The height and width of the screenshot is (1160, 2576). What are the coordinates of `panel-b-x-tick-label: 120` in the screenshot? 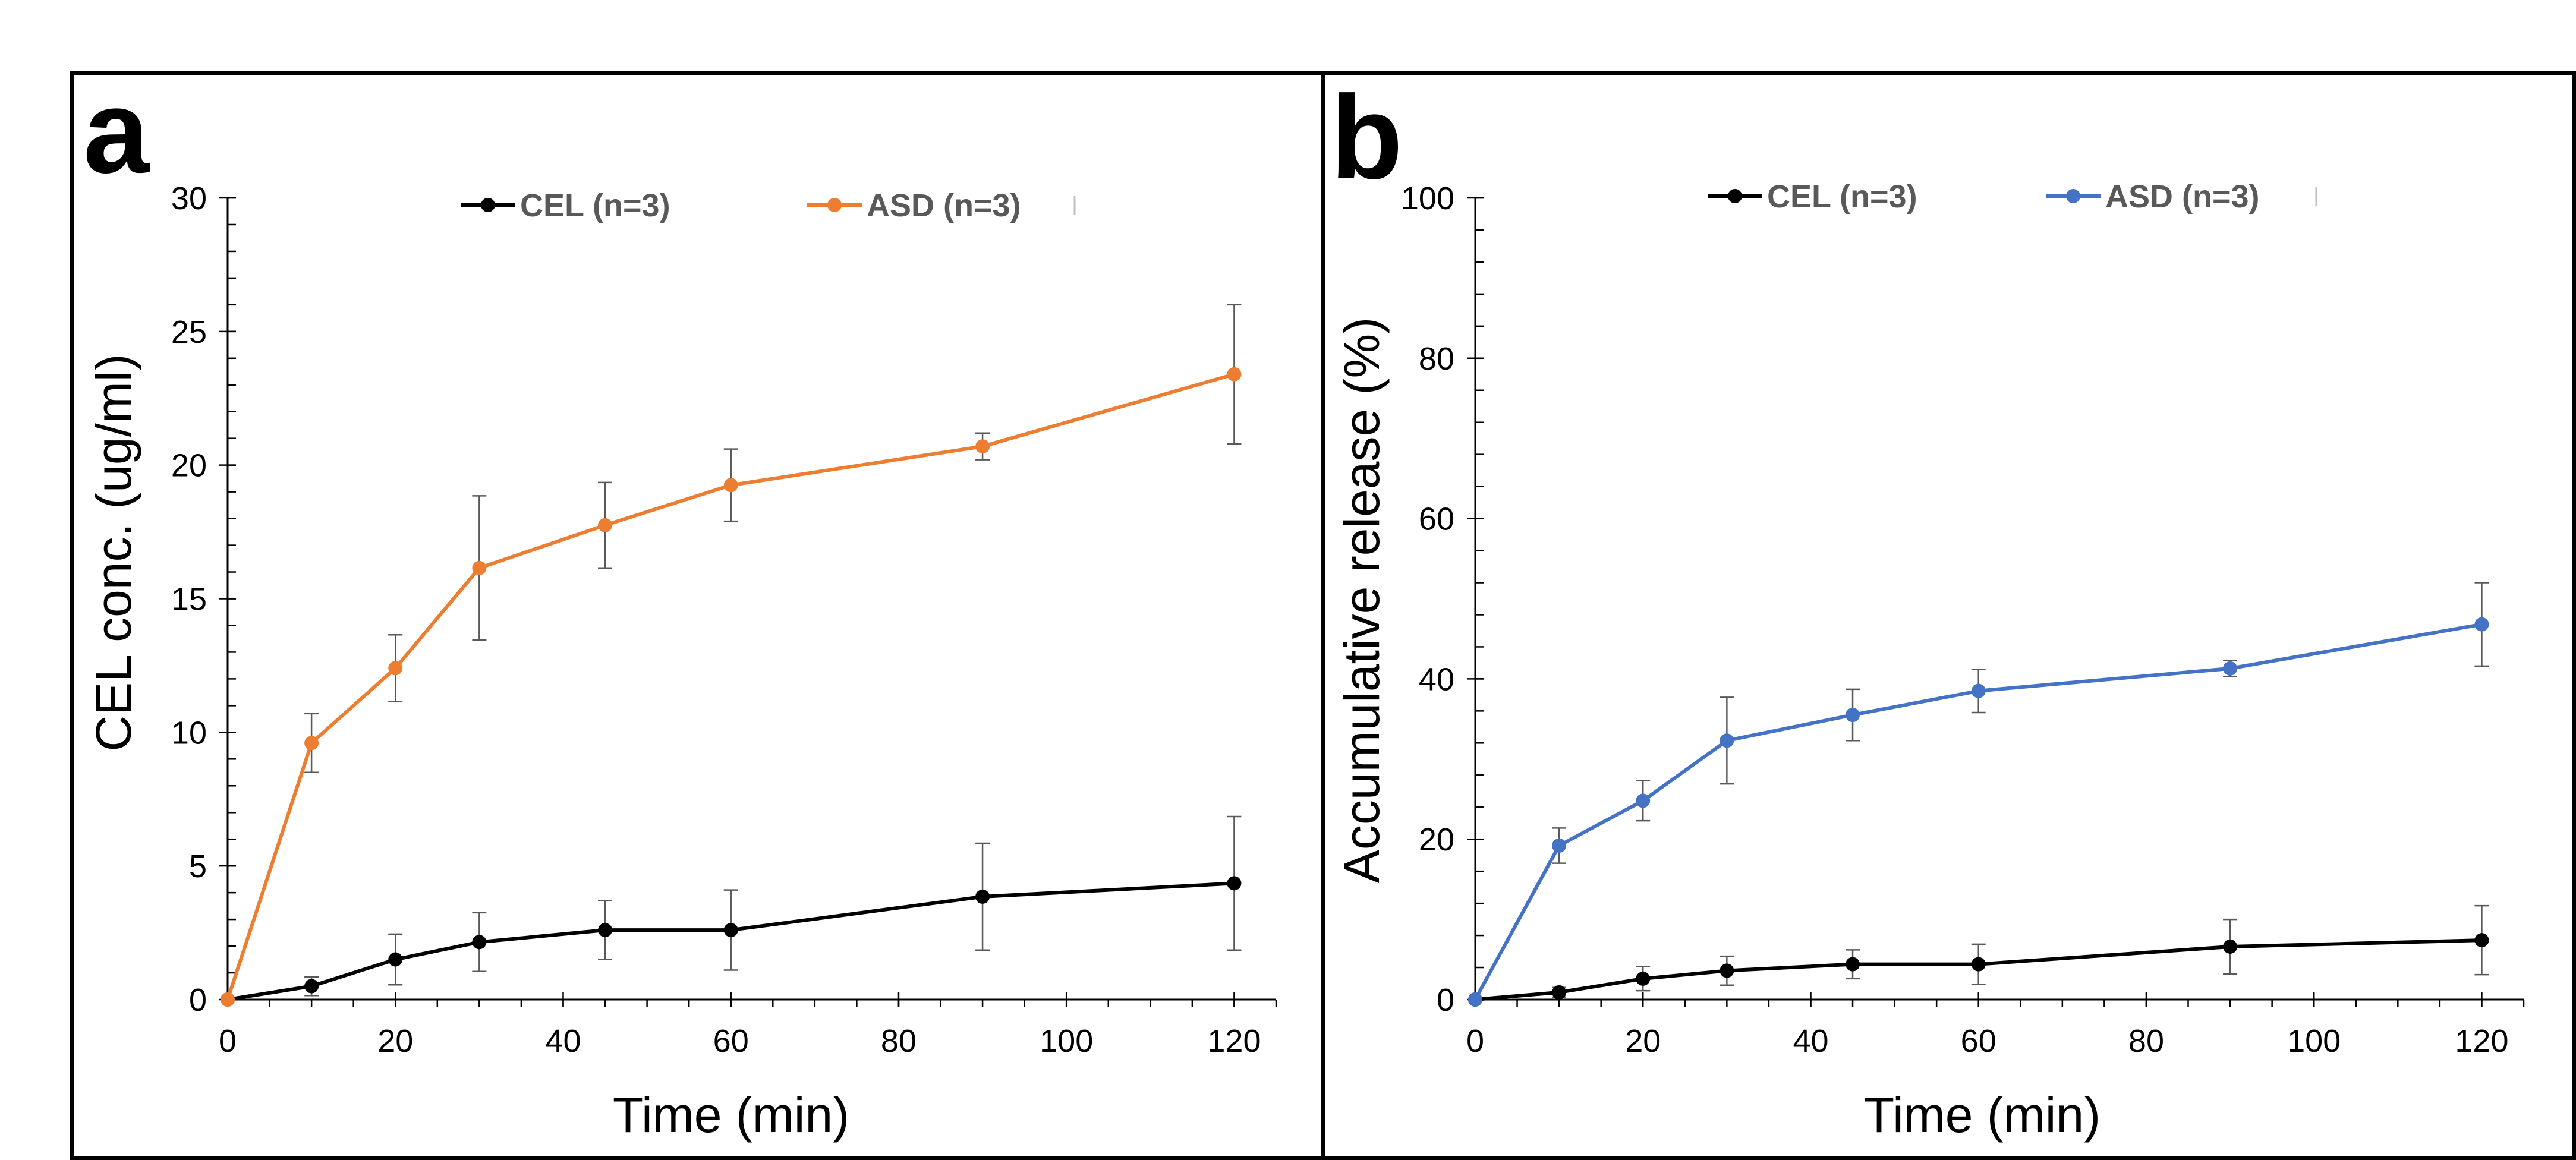 It's located at (2481, 1041).